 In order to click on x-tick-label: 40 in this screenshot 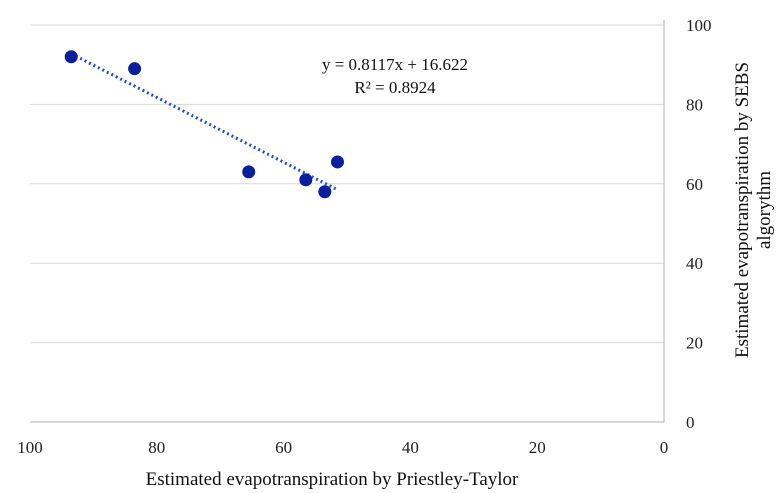, I will do `click(410, 447)`.